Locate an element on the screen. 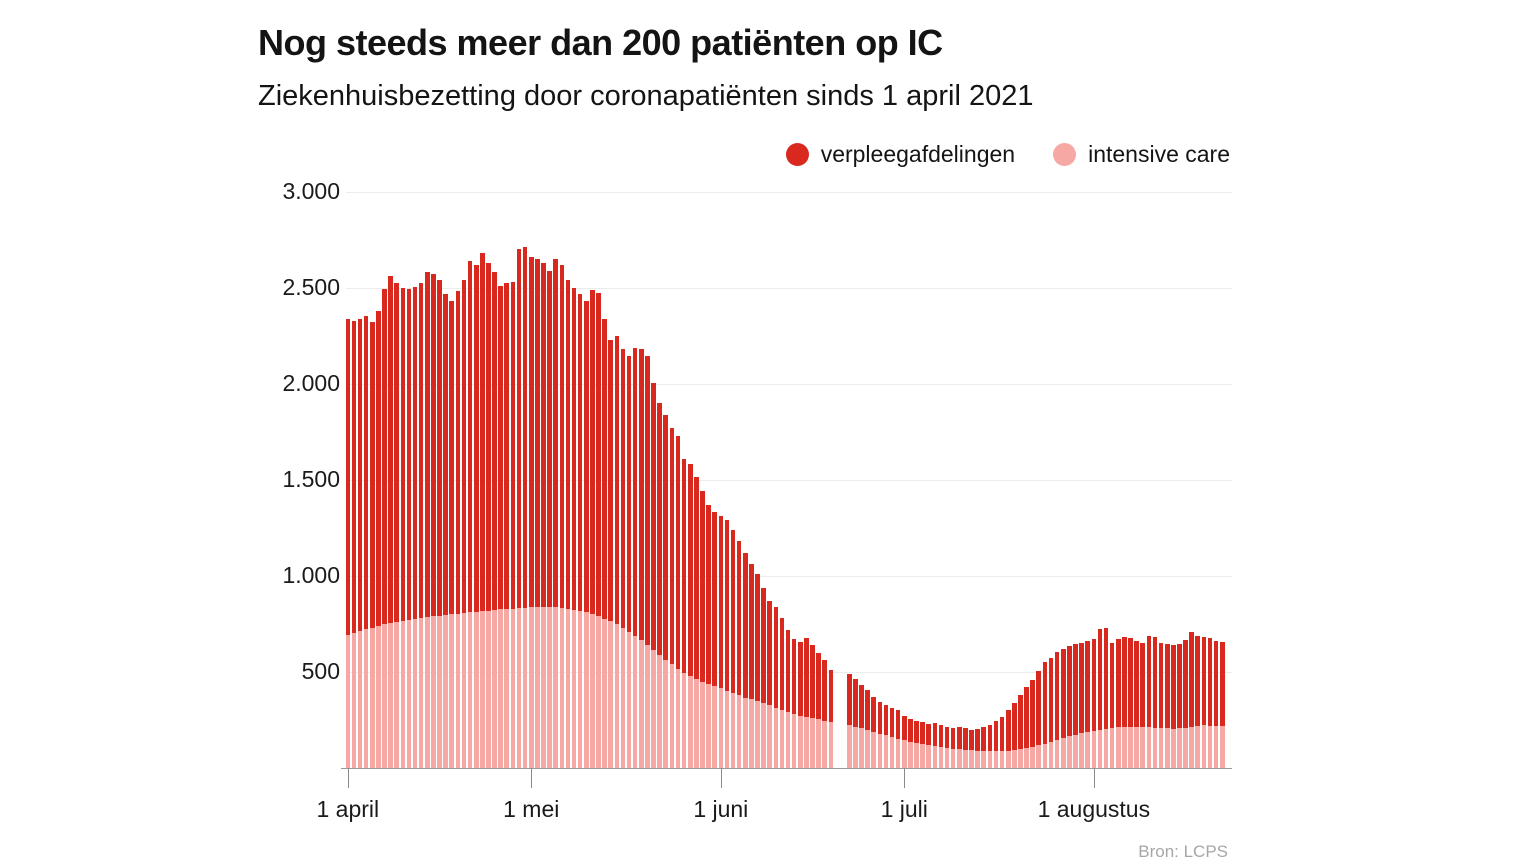 The height and width of the screenshot is (864, 1536). y-axis-tick-label: 1.500 is located at coordinates (311, 479).